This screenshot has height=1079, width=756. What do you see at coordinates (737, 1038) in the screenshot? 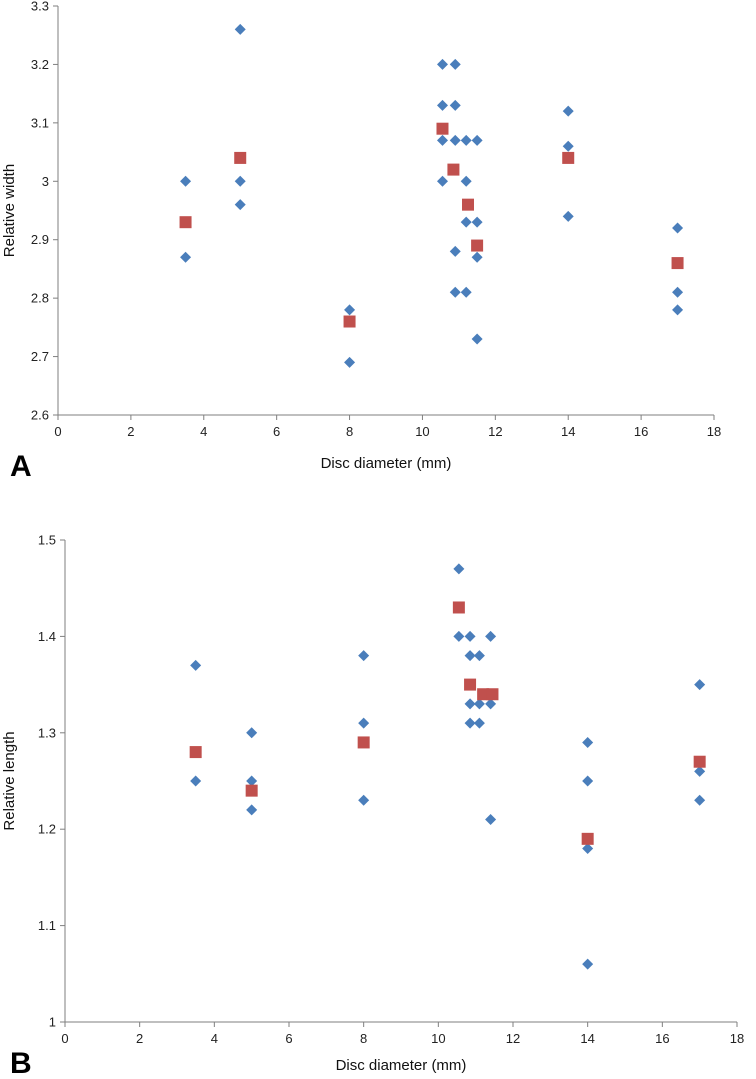
I see `chart-b-x-tick-label: 18` at bounding box center [737, 1038].